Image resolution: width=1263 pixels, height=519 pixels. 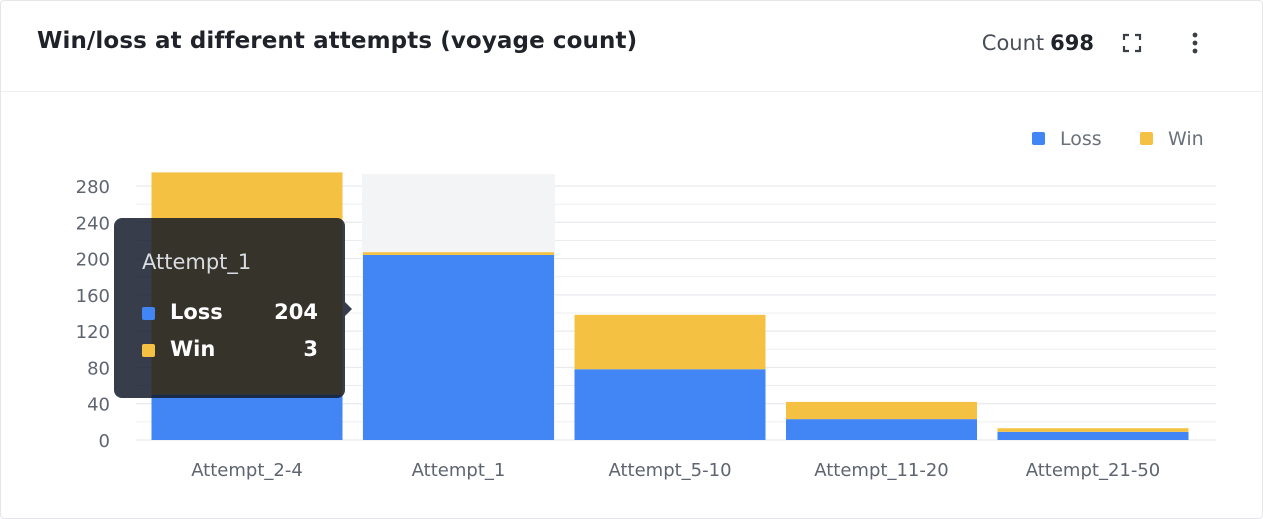 I want to click on more-vertical-icon, so click(x=1195, y=43).